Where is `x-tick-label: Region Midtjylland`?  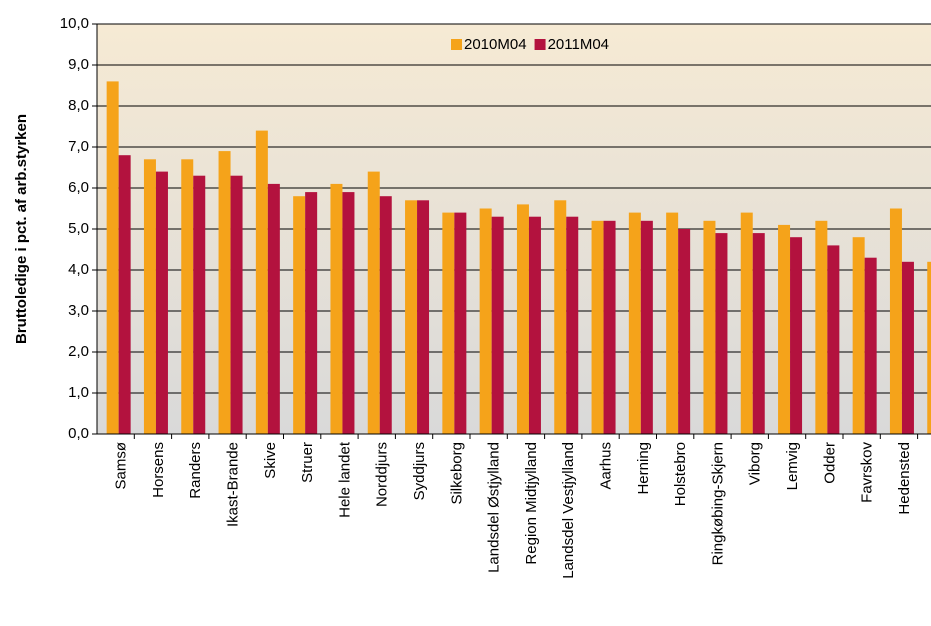 x-tick-label: Region Midtjylland is located at coordinates (531, 503).